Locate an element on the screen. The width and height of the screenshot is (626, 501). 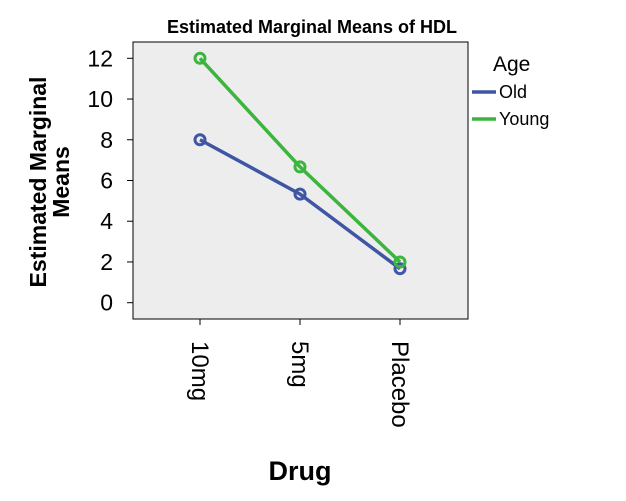
series-old is located at coordinates (300, 204).